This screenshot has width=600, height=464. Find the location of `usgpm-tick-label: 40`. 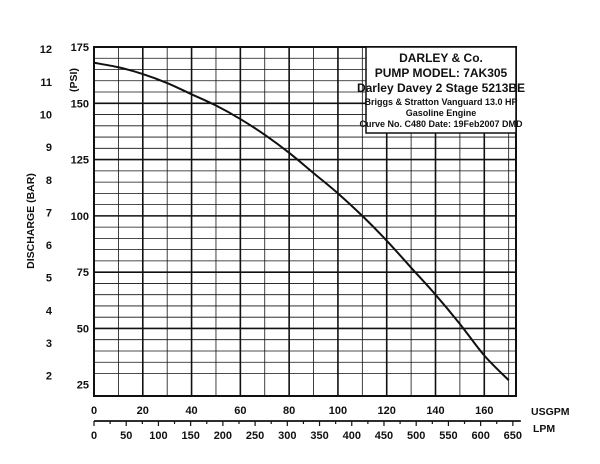

usgpm-tick-label: 40 is located at coordinates (191, 411).